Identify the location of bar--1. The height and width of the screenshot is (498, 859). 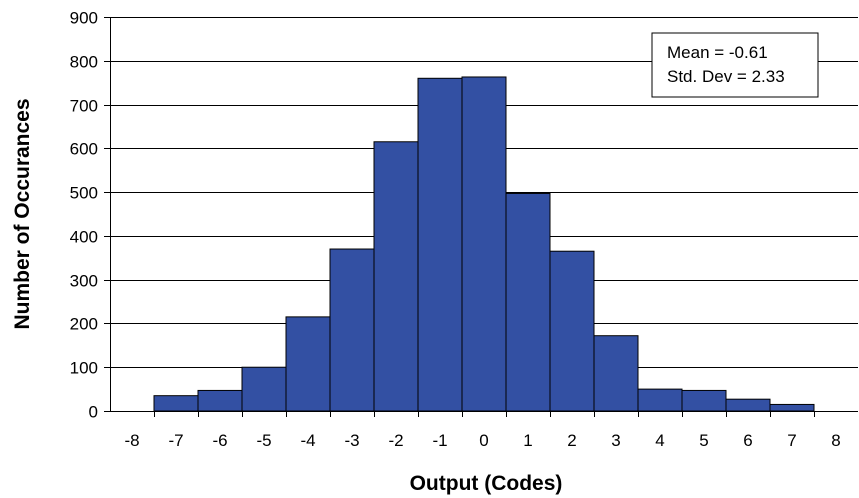
(440, 244).